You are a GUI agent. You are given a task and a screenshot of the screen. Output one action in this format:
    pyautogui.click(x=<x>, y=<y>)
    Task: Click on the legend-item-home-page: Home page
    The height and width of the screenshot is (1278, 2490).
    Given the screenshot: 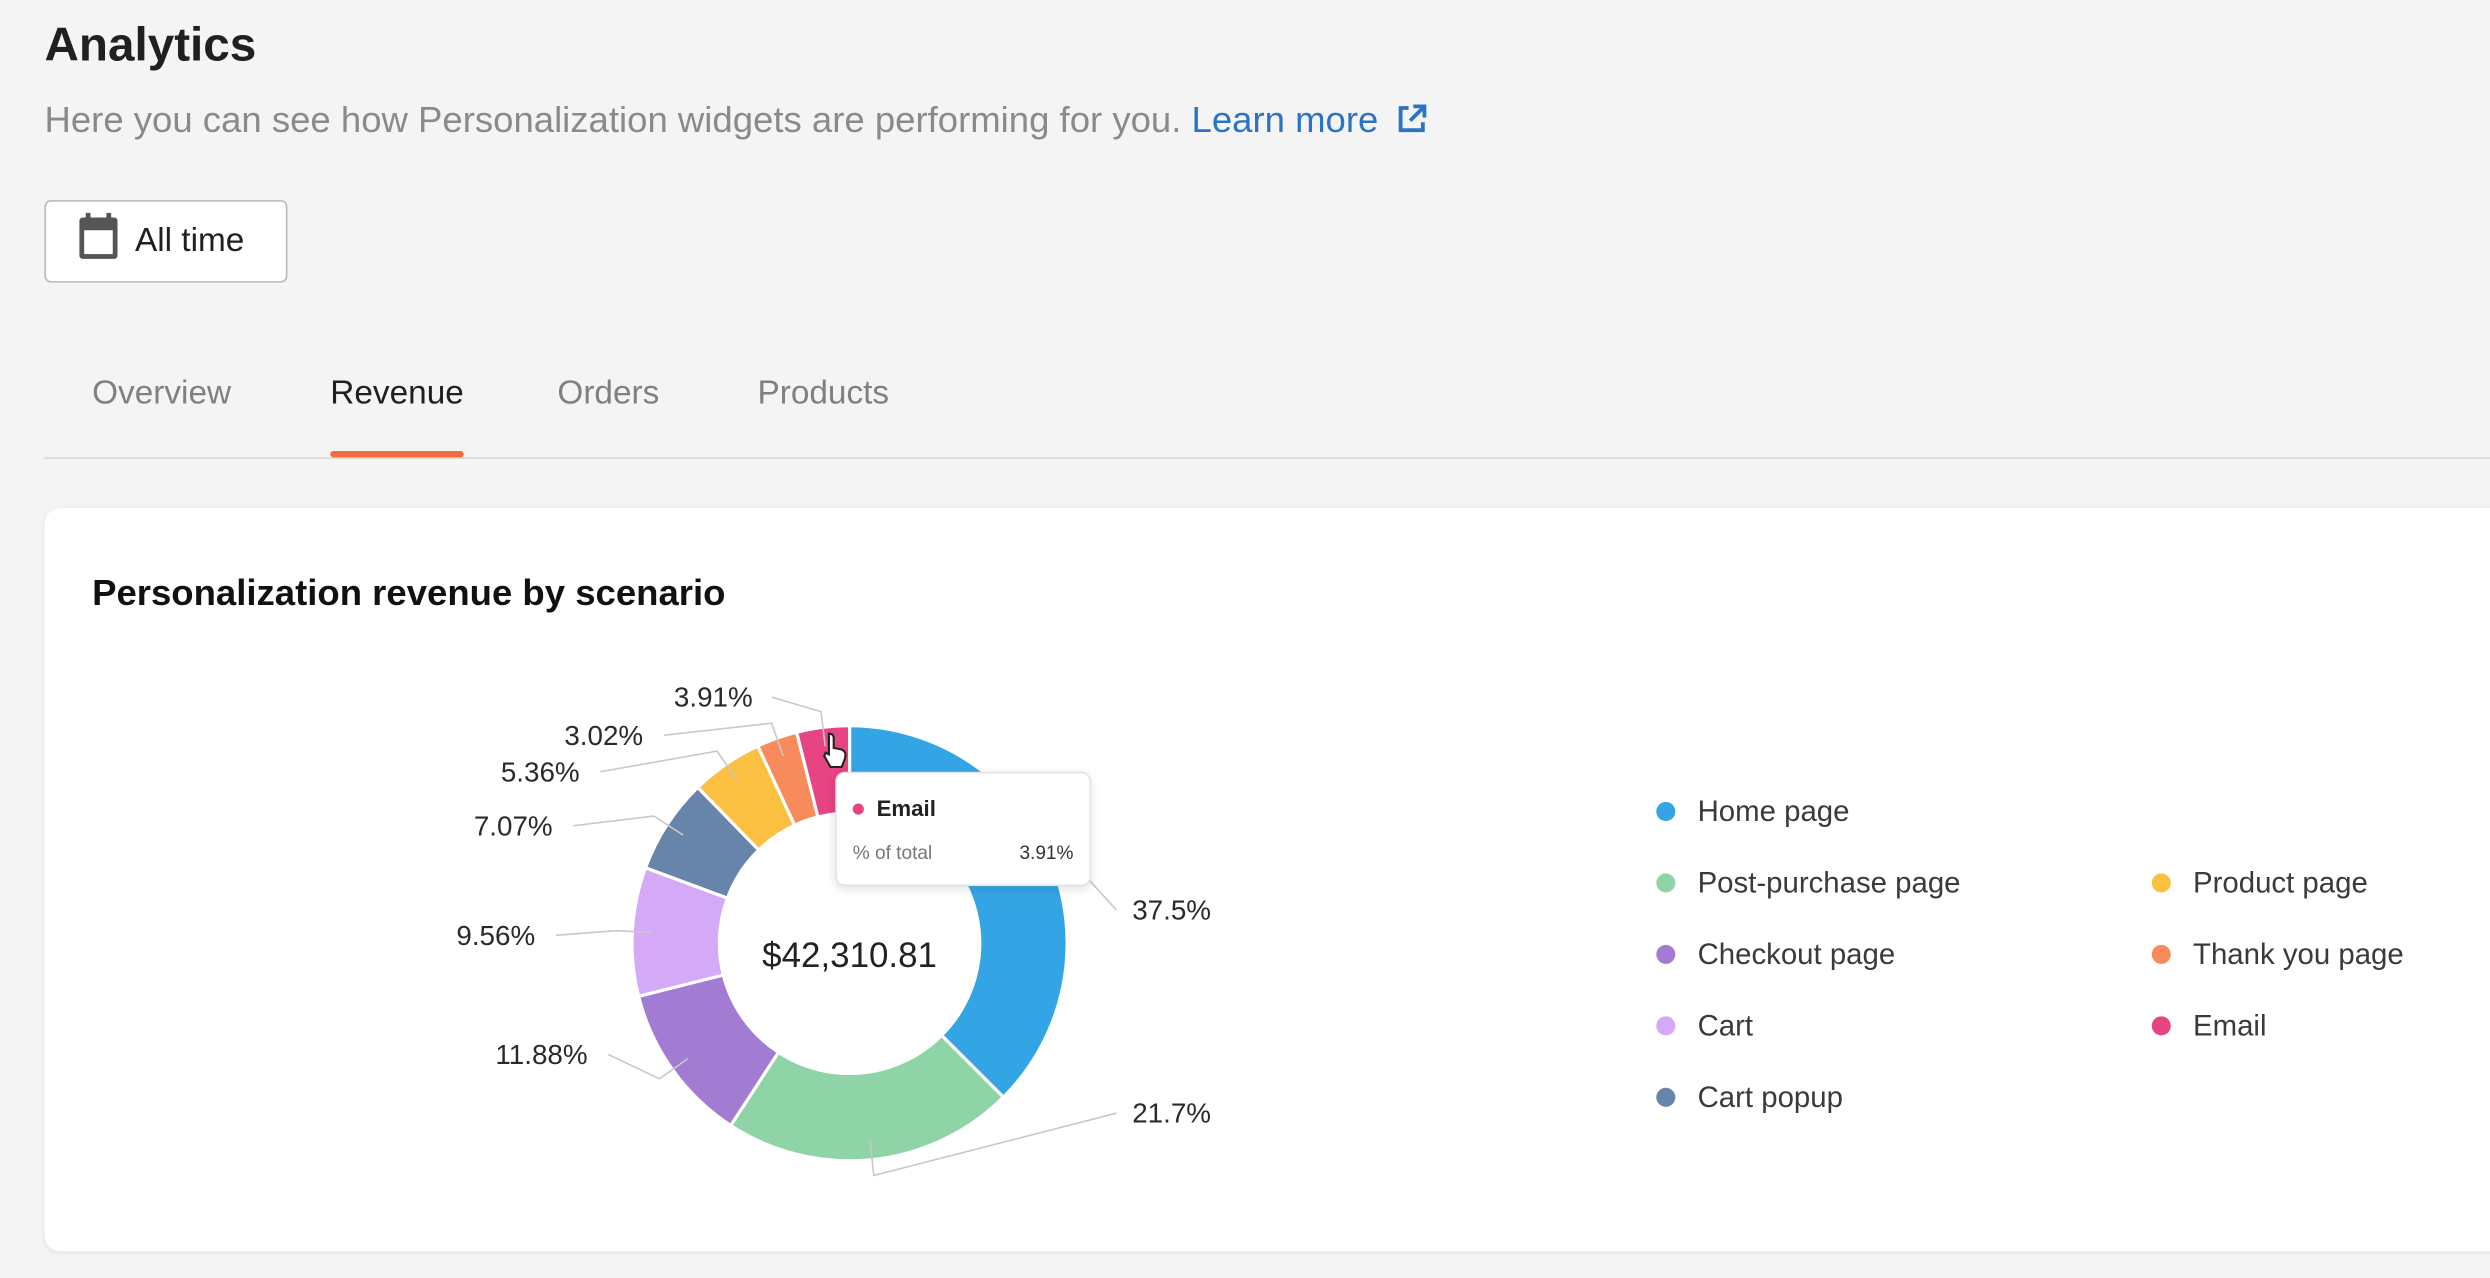 What is the action you would take?
    pyautogui.click(x=1752, y=811)
    